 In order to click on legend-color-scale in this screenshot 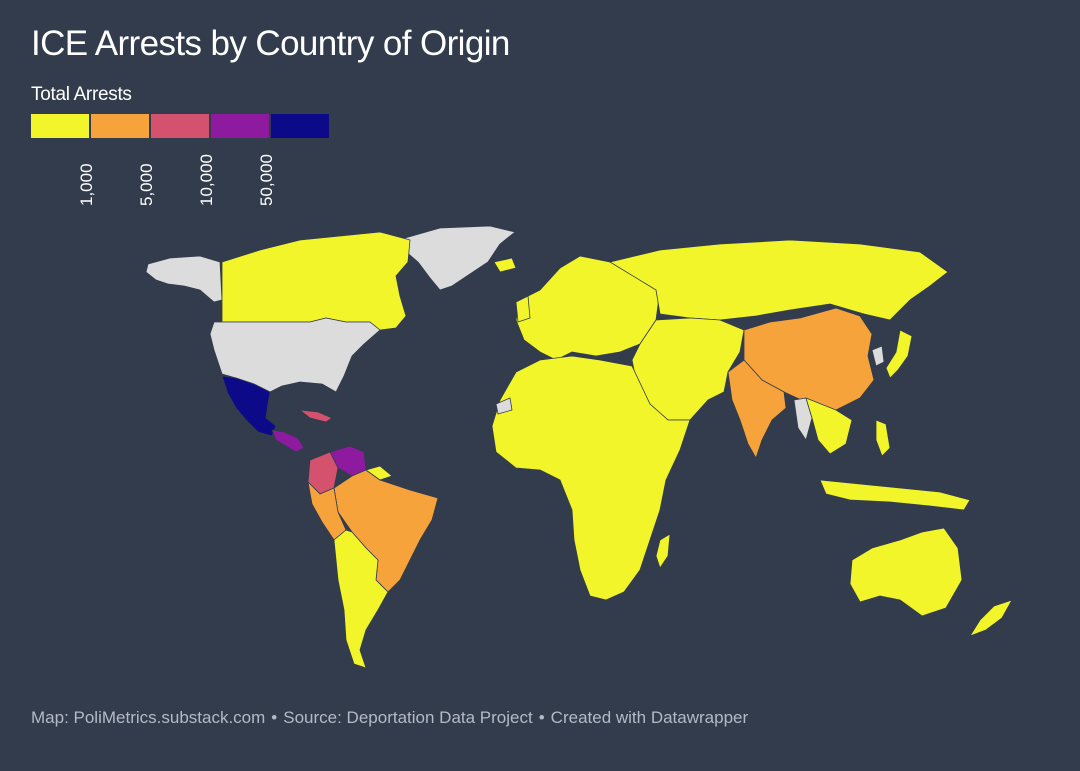, I will do `click(180, 126)`.